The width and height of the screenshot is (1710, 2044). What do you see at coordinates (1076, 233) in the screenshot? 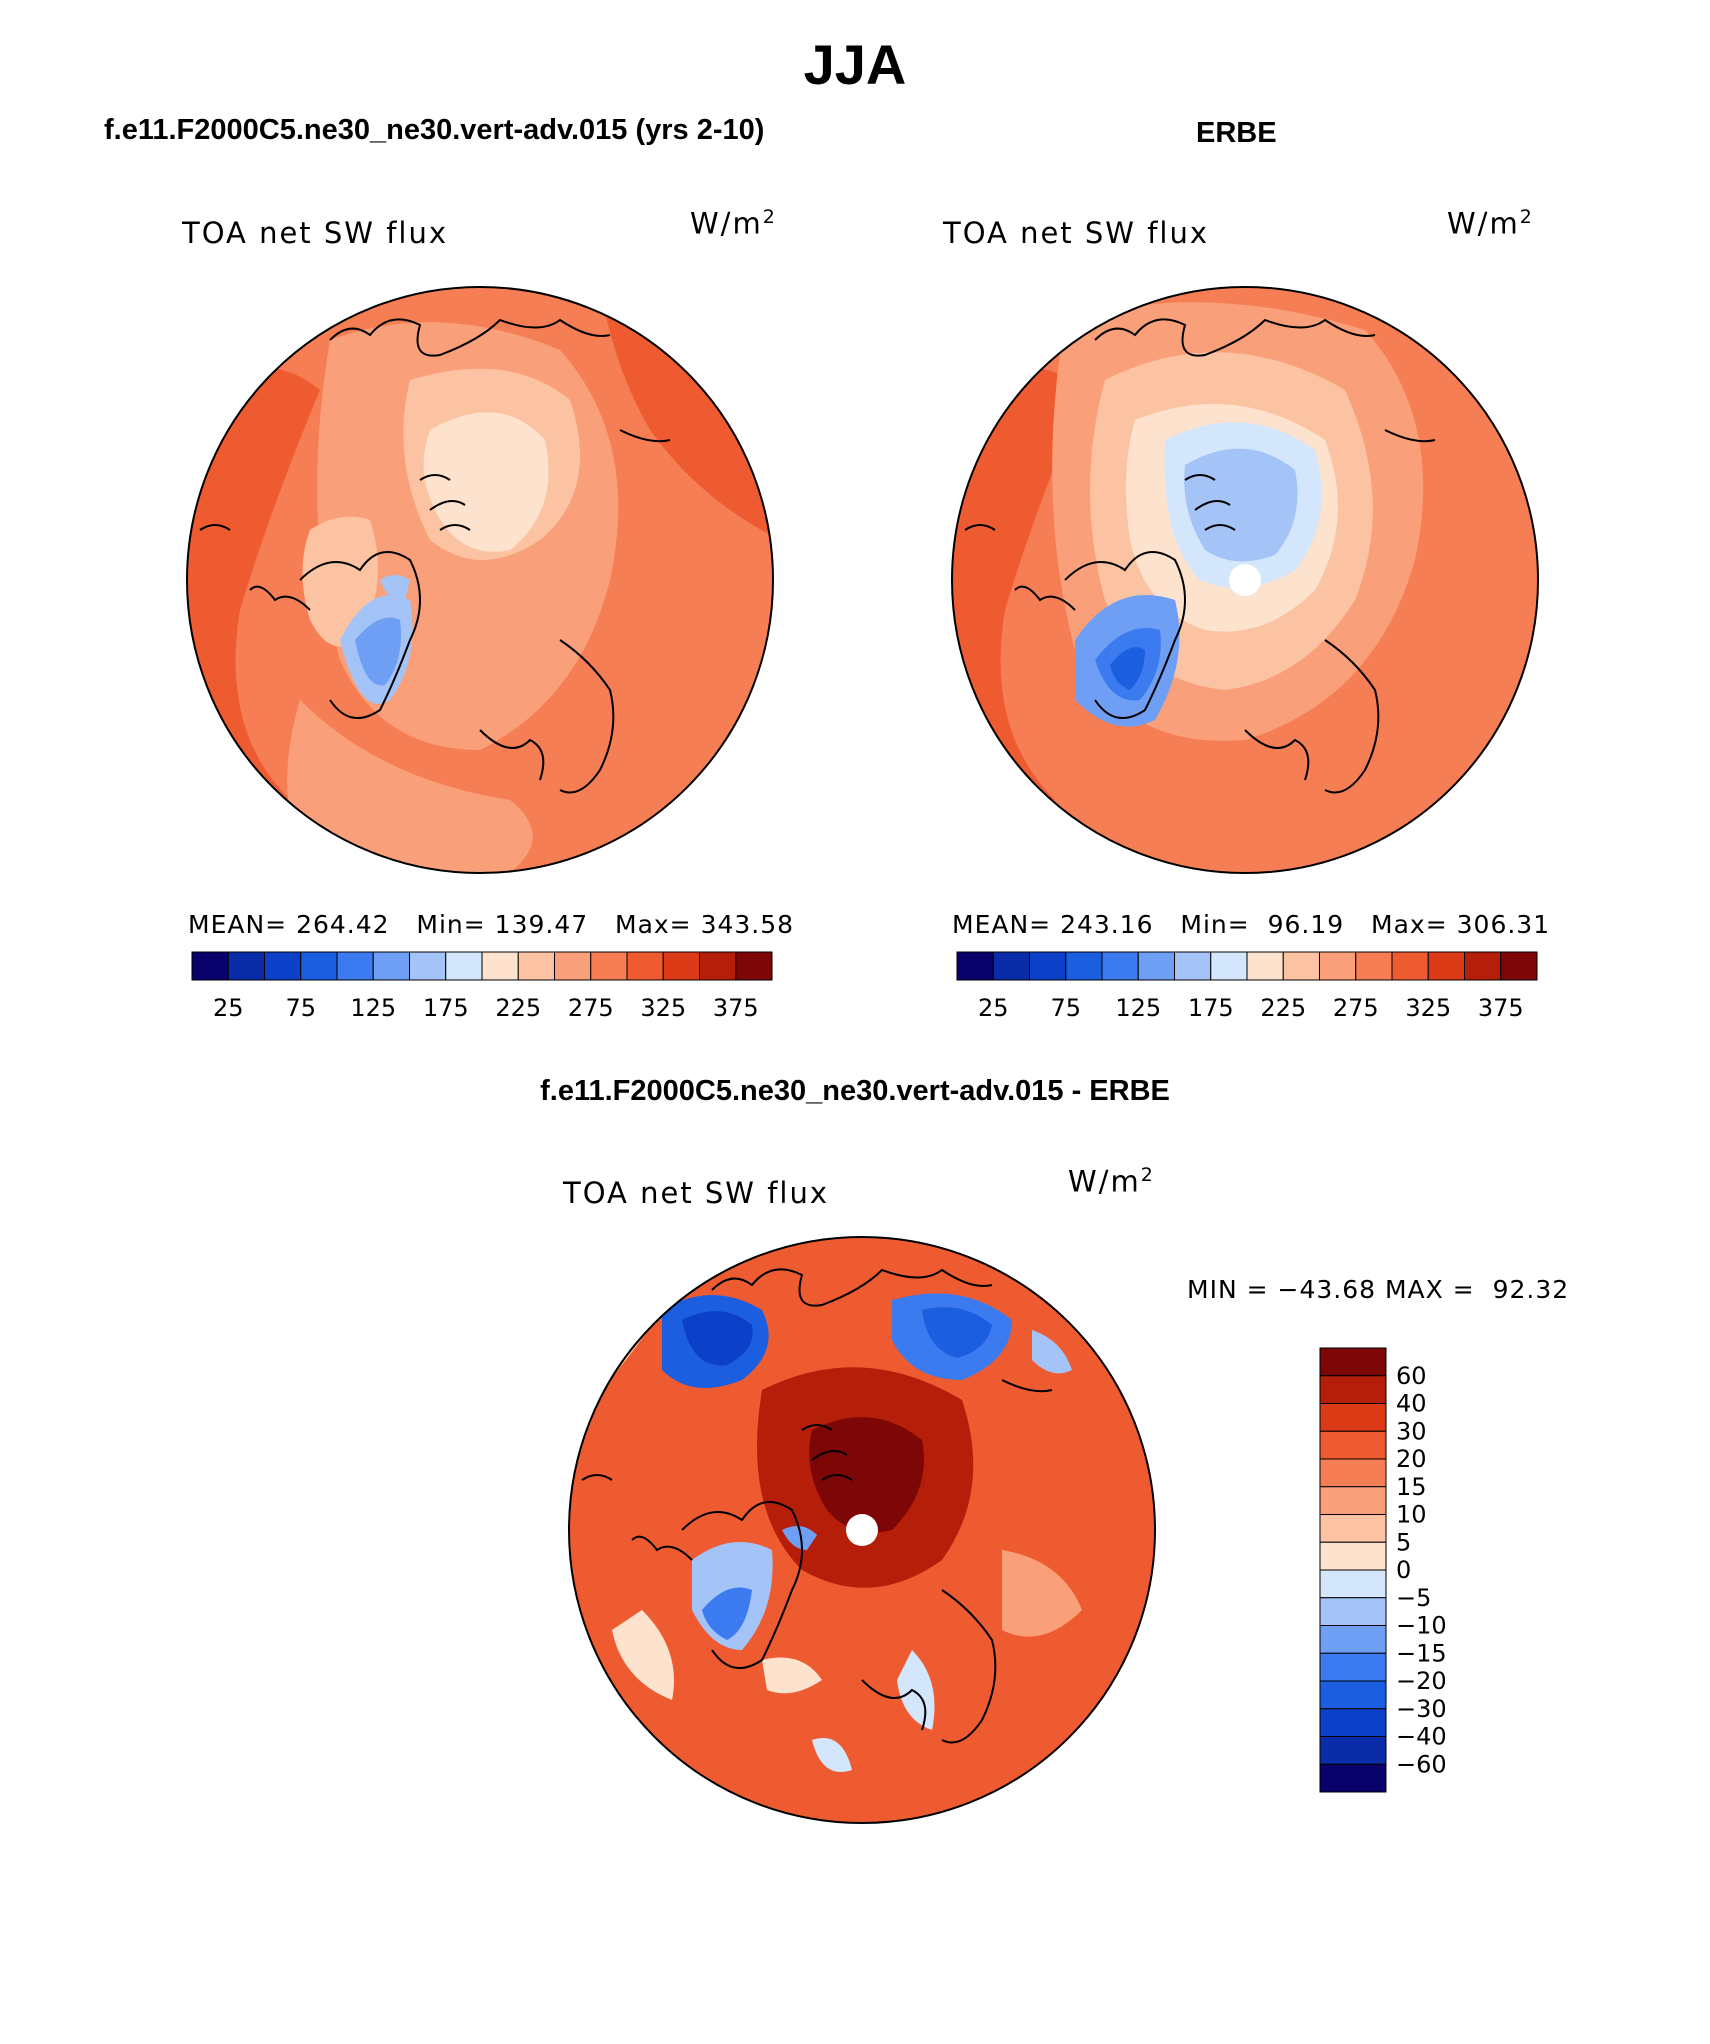
I see `field-name-obs: TOA net SW flux` at bounding box center [1076, 233].